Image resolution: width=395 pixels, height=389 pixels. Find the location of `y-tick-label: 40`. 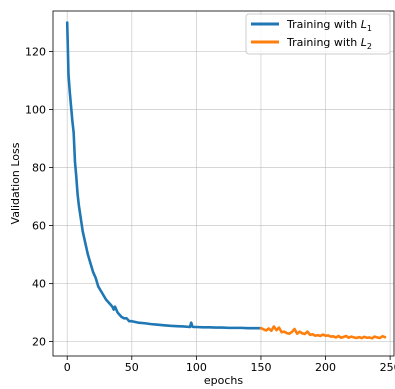

y-tick-label: 40 is located at coordinates (39, 284).